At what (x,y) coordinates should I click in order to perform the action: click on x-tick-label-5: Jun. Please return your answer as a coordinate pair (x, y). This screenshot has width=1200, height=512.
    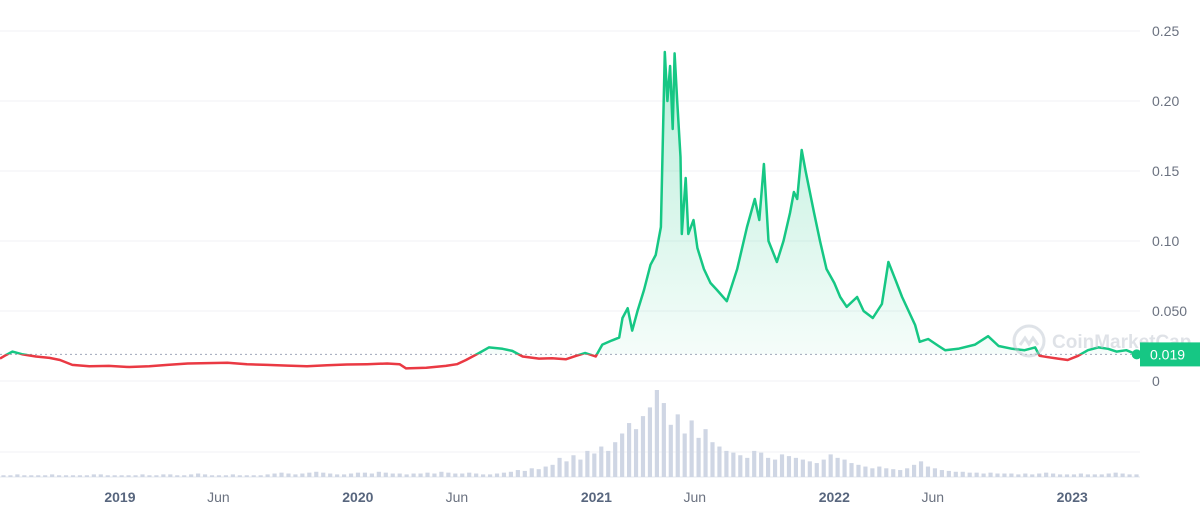
    Looking at the image, I should click on (695, 497).